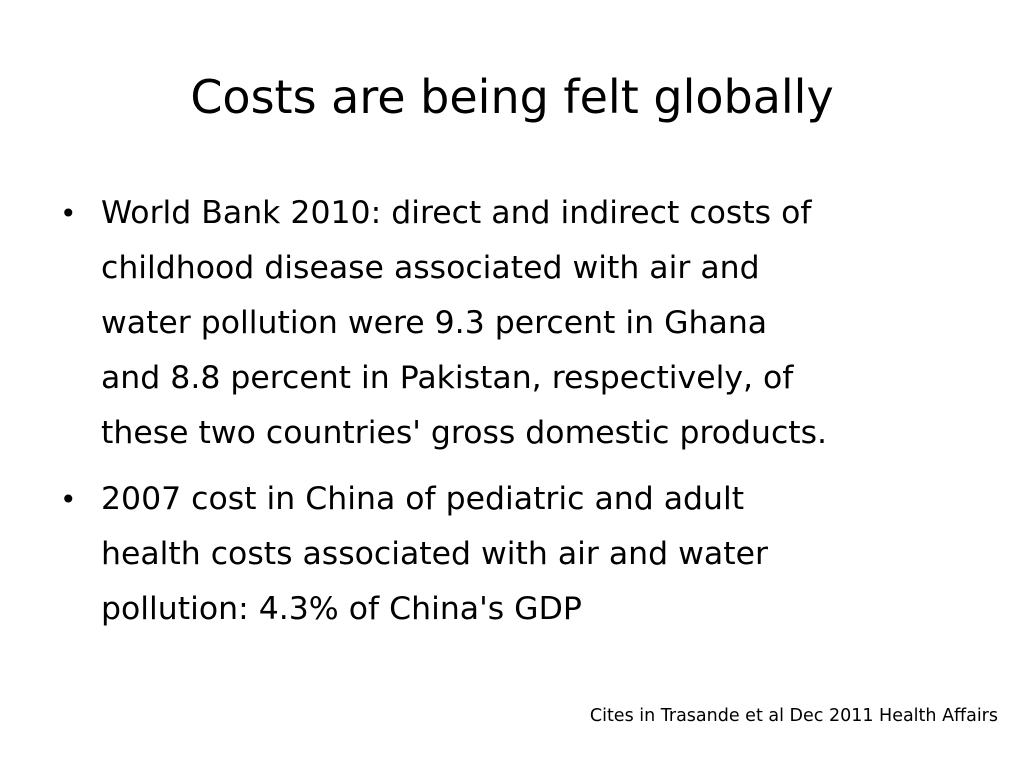 The width and height of the screenshot is (1024, 768). What do you see at coordinates (341, 609) in the screenshot?
I see `bullet-text-line: pollution: 4.3% of China's GDP` at bounding box center [341, 609].